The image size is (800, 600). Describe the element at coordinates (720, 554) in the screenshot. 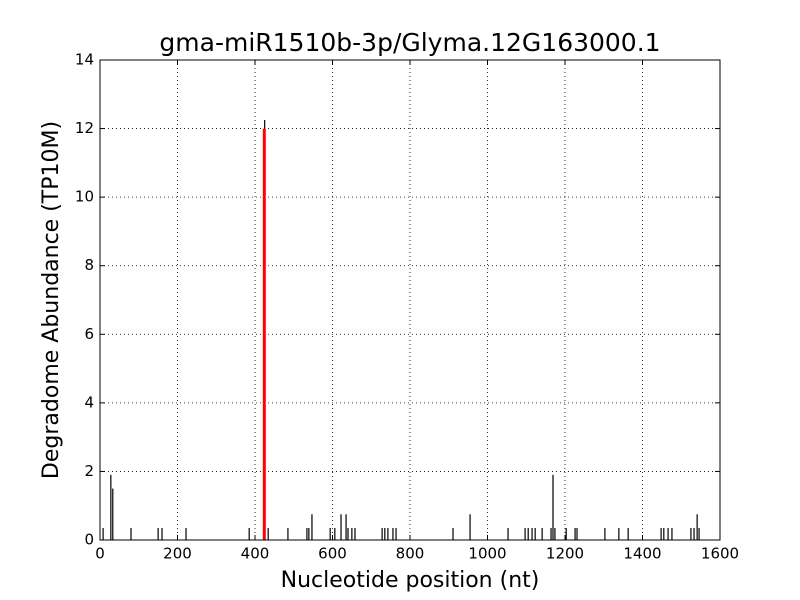

I see `x-tick-label: 1600` at that location.